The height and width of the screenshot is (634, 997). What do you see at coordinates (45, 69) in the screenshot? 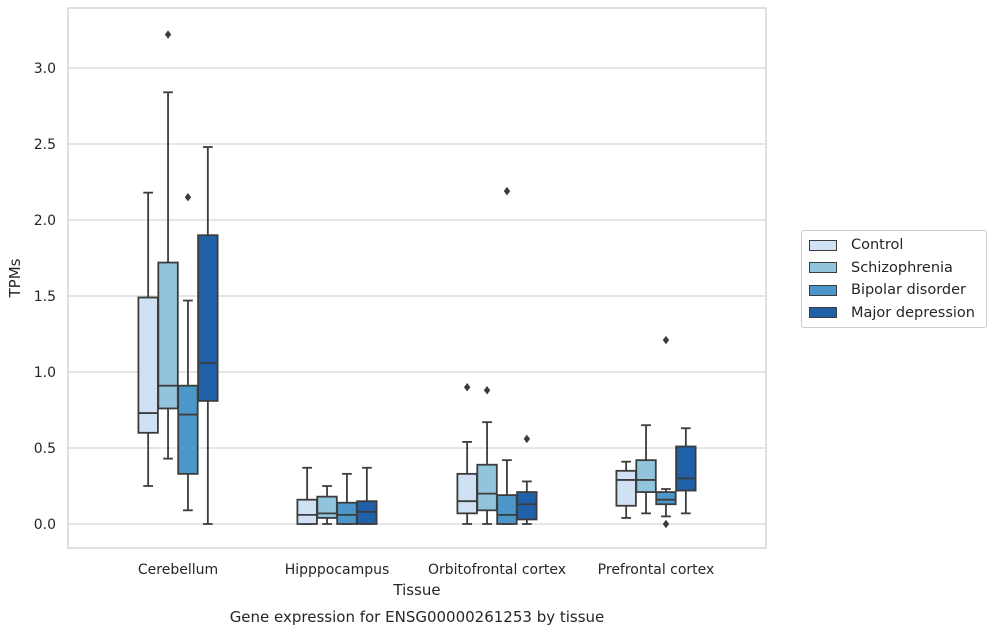
I see `y-tick-label: 3.0` at bounding box center [45, 69].